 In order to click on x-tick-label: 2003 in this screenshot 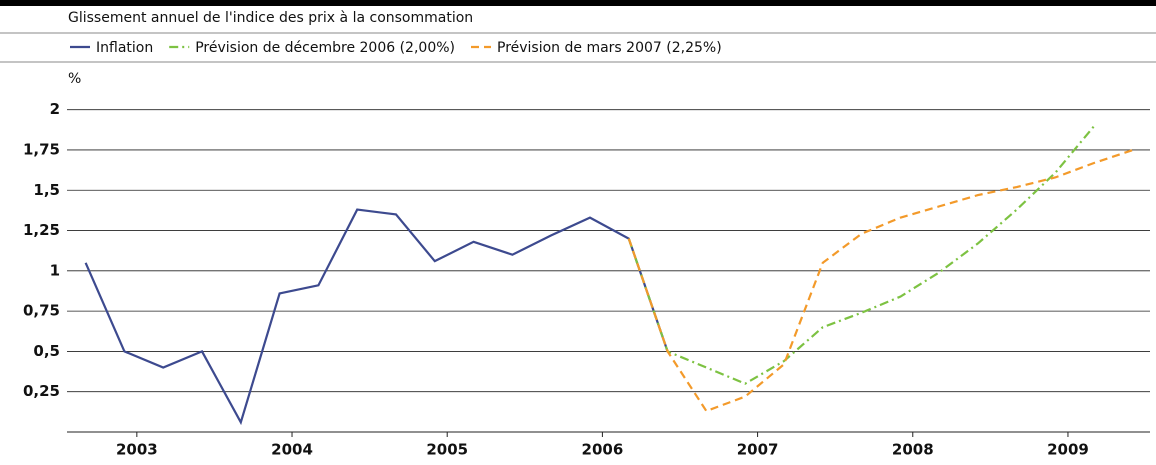, I will do `click(137, 450)`.